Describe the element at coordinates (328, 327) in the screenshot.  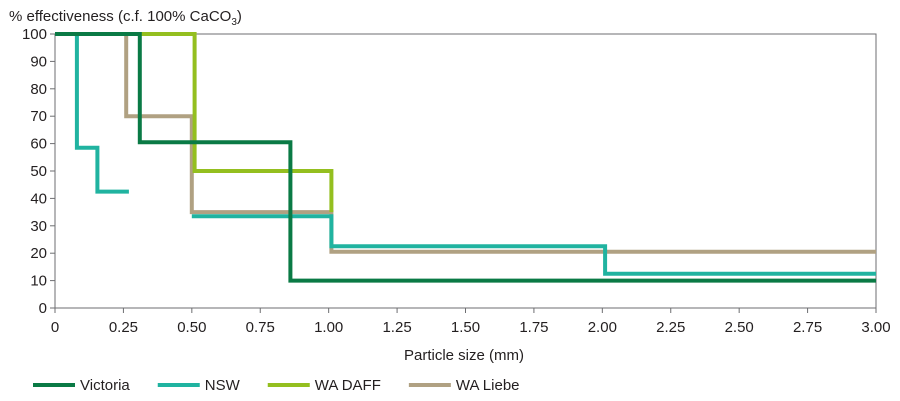
I see `x-tick-label: 1.00` at that location.